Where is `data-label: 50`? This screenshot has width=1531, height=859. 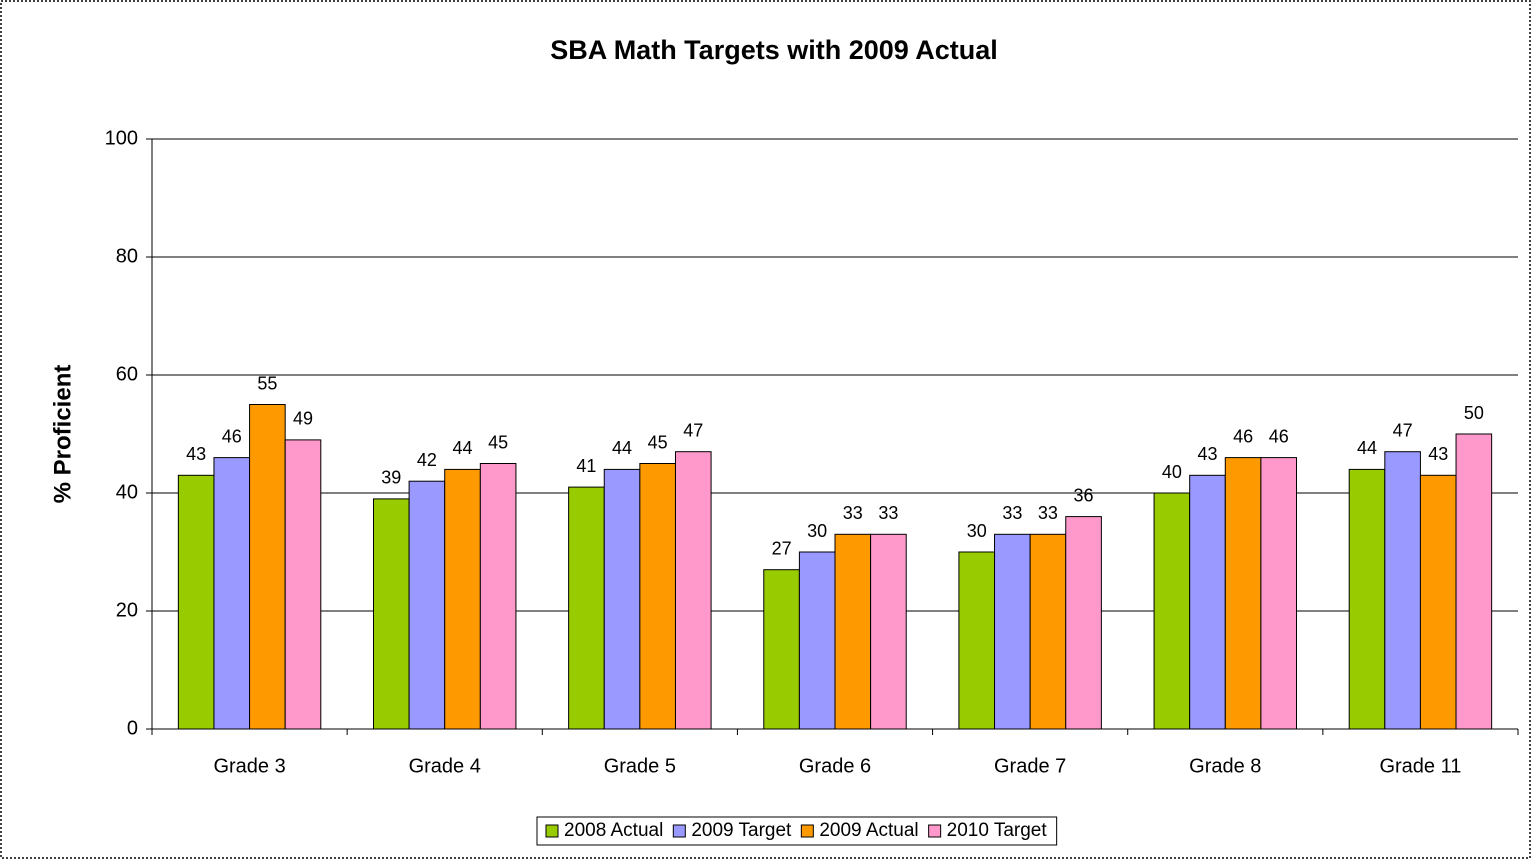 data-label: 50 is located at coordinates (1474, 413).